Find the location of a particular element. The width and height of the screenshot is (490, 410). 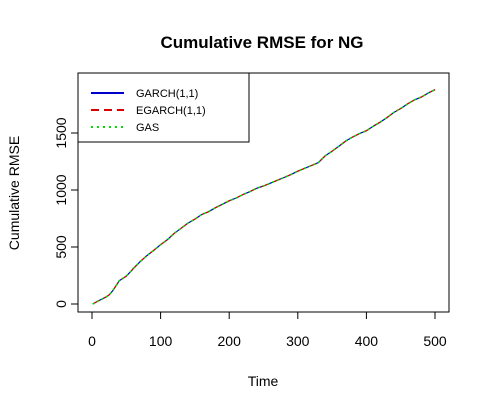

legend-label: GAS is located at coordinates (147, 128).